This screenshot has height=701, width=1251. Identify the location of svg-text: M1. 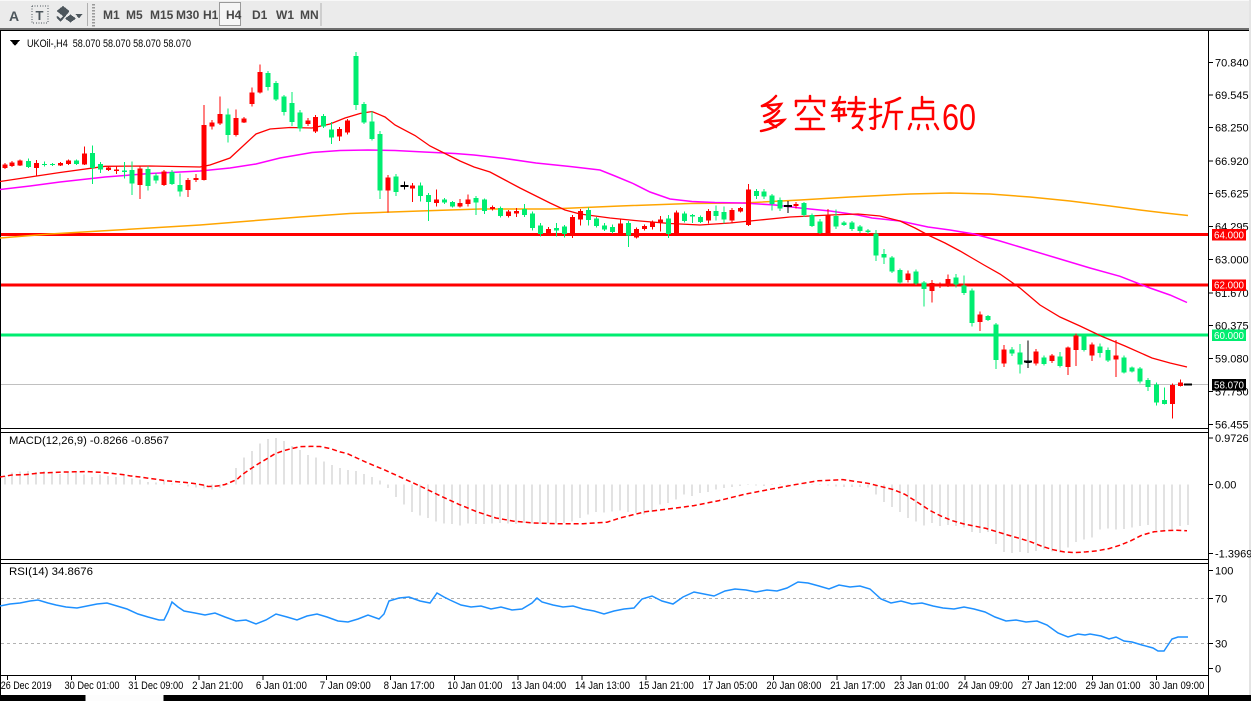
(111, 15).